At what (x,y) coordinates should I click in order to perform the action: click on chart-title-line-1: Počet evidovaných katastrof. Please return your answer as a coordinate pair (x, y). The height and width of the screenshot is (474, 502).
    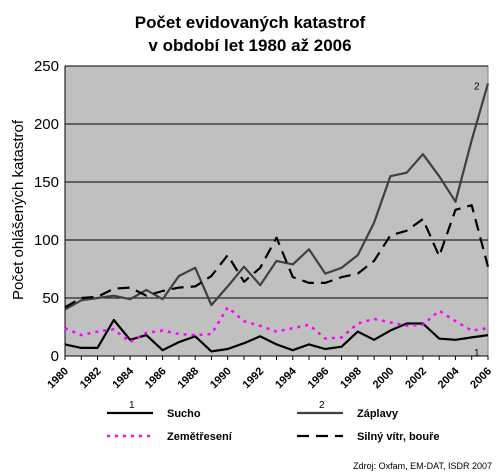
    Looking at the image, I should click on (250, 22).